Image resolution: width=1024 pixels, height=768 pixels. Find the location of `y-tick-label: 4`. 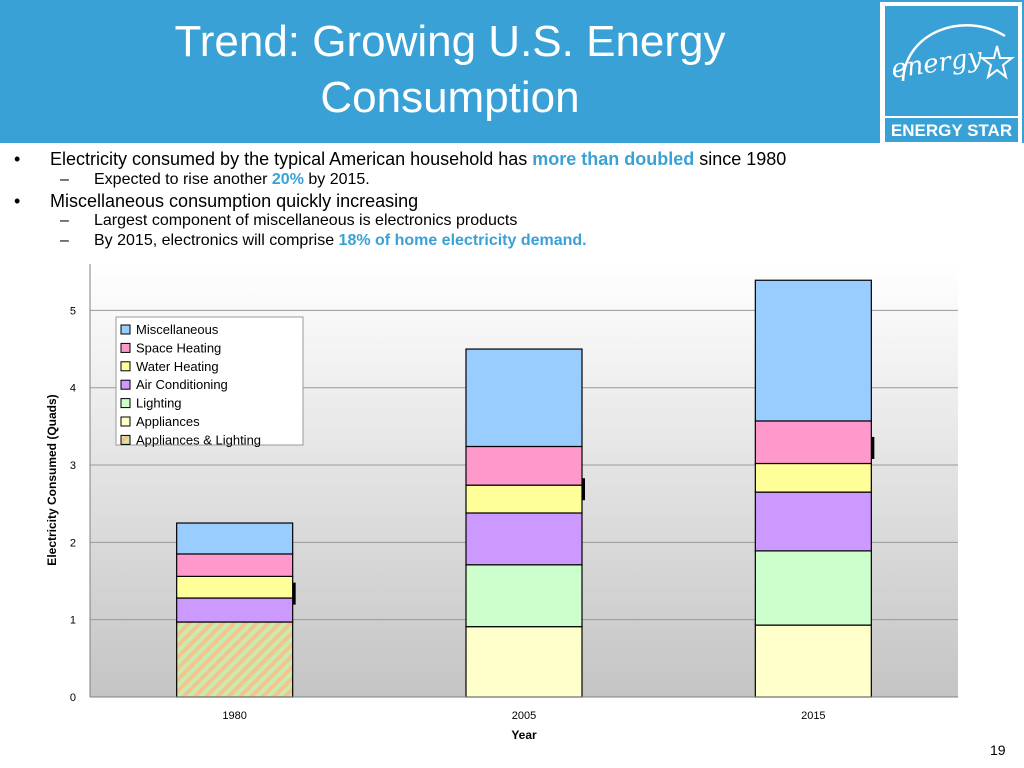

y-tick-label: 4 is located at coordinates (73, 389).